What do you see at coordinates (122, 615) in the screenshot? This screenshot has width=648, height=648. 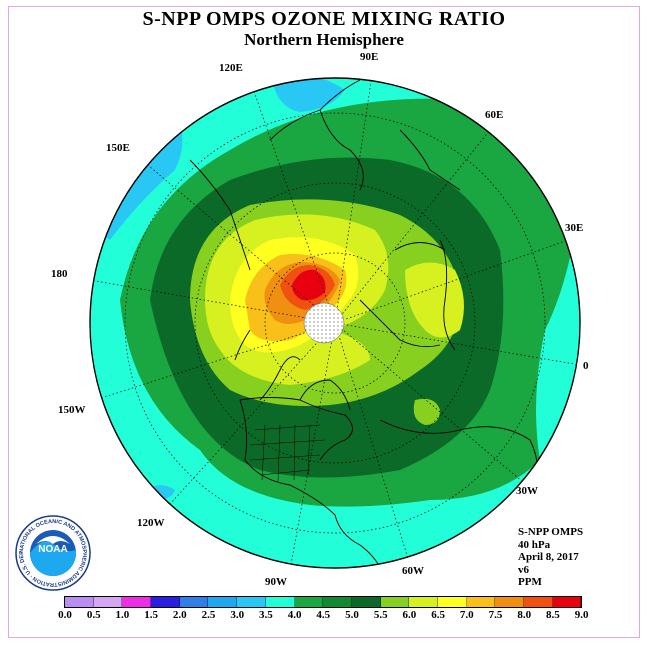 I see `color-scale-tick-label: 1.0` at bounding box center [122, 615].